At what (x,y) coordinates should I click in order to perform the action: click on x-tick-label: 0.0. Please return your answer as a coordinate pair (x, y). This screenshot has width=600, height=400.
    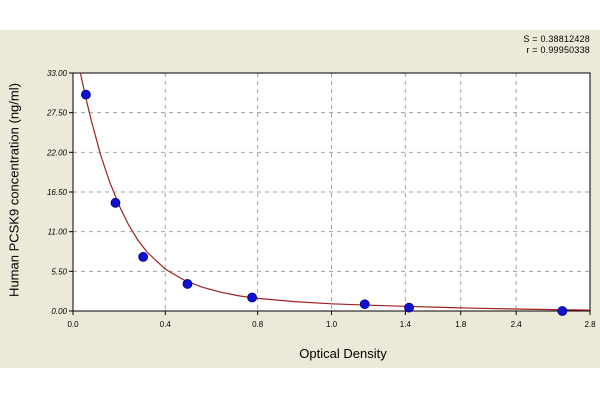
    Looking at the image, I should click on (73, 324).